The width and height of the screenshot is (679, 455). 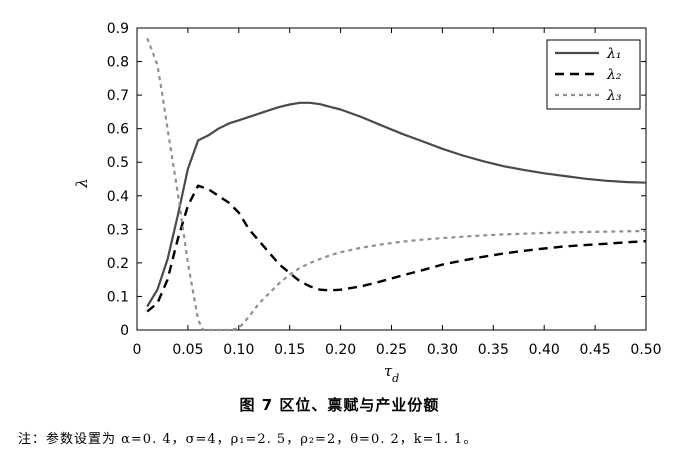 I want to click on y-tick-label: 0, so click(x=124, y=331).